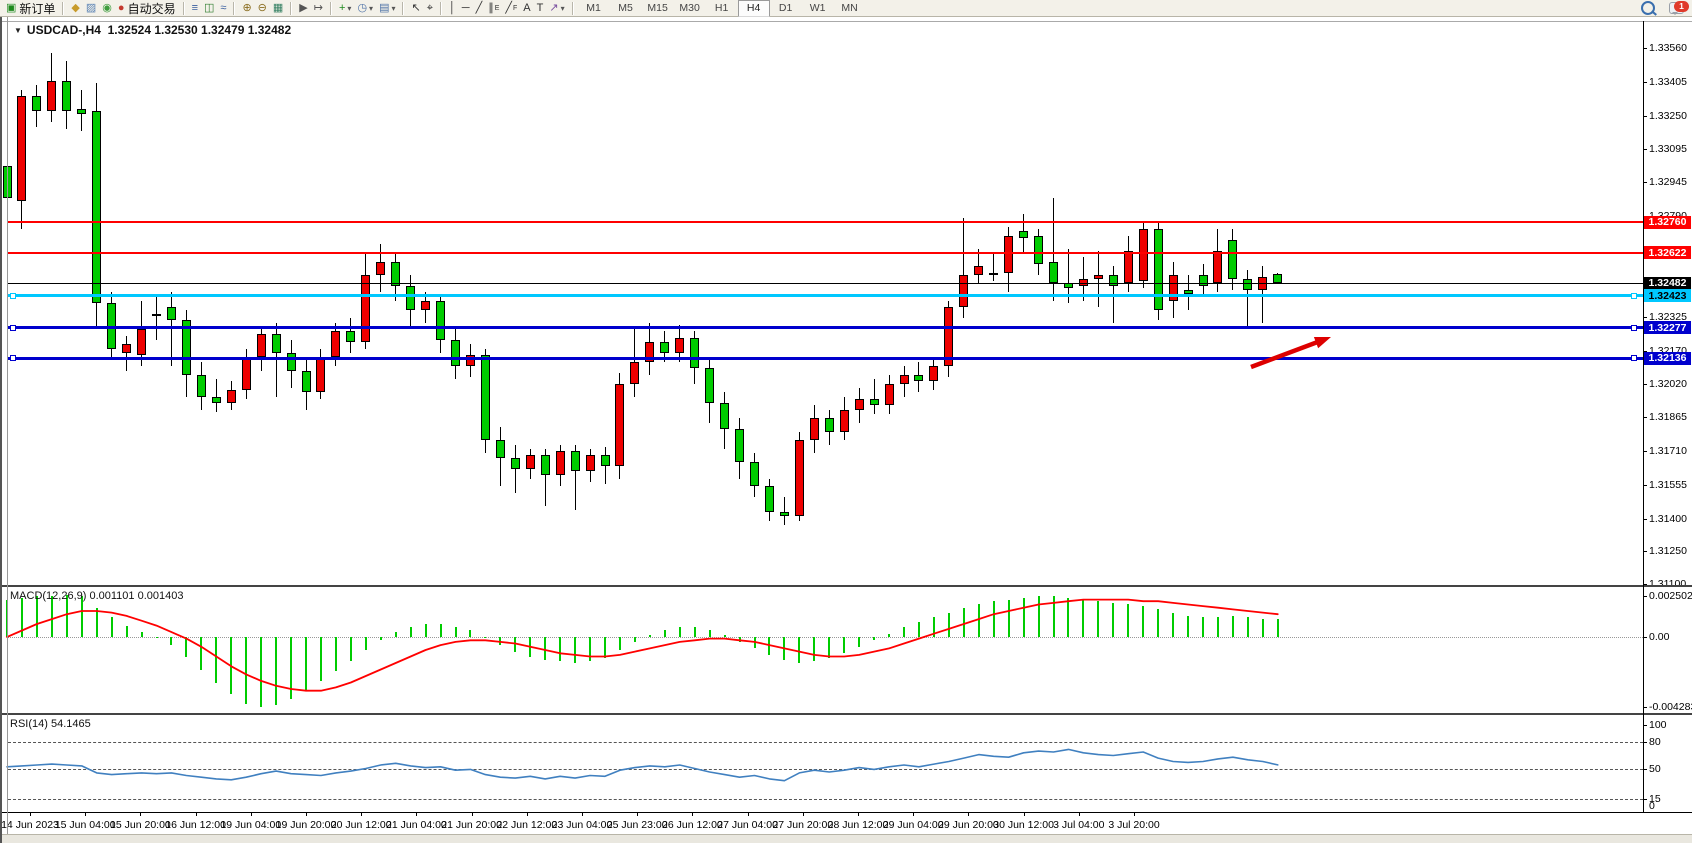 This screenshot has height=843, width=1692. Describe the element at coordinates (75, 8) in the screenshot. I see `styles-button: ◆` at that location.